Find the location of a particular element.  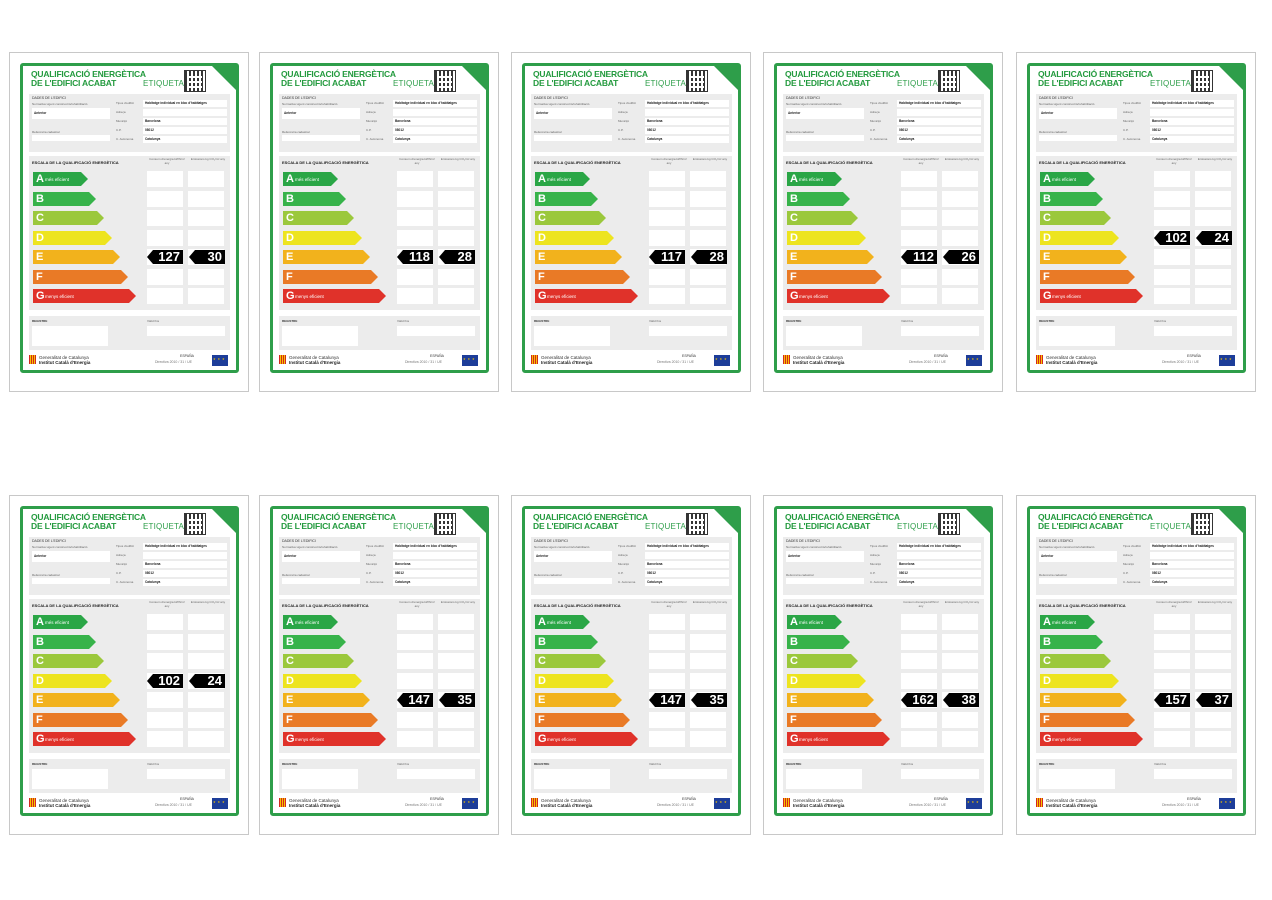

building-field-label: Municipi is located at coordinates (122, 564).